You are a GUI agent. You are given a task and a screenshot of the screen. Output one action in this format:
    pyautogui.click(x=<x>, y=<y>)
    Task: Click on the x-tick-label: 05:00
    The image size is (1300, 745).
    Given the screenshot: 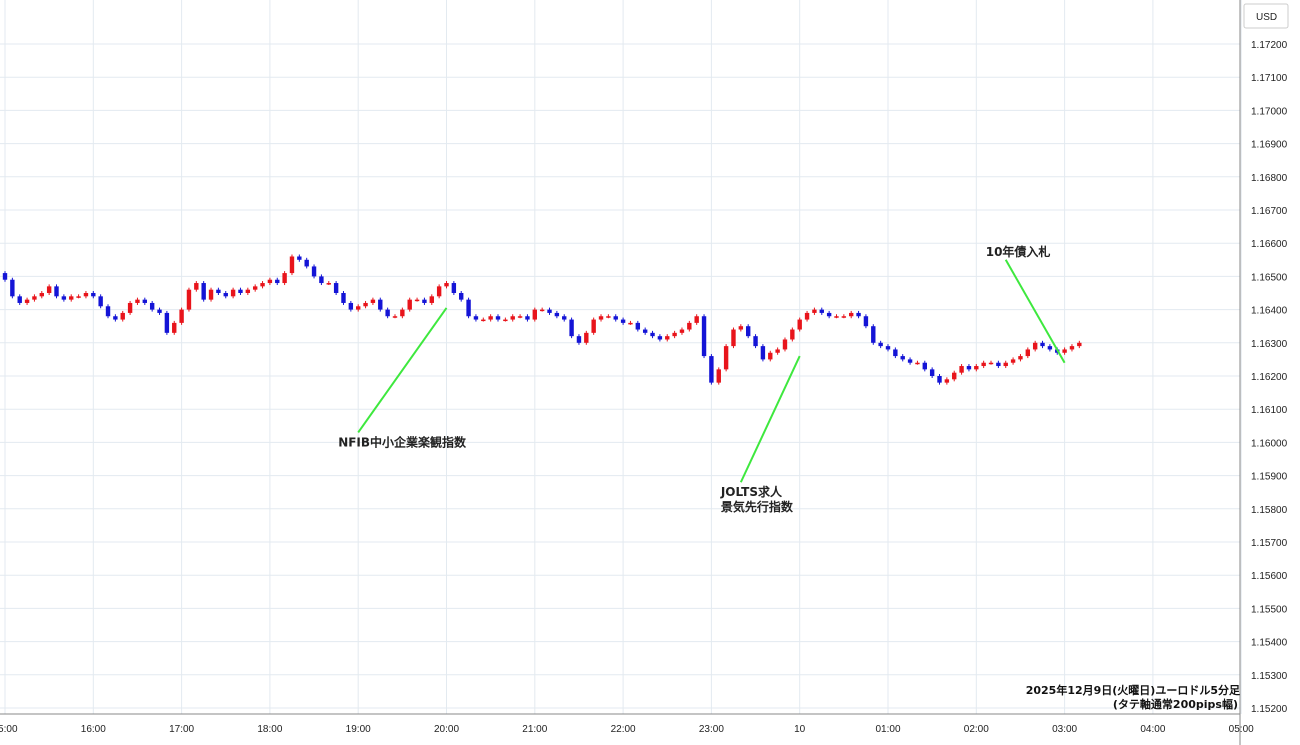 What is the action you would take?
    pyautogui.click(x=1241, y=729)
    